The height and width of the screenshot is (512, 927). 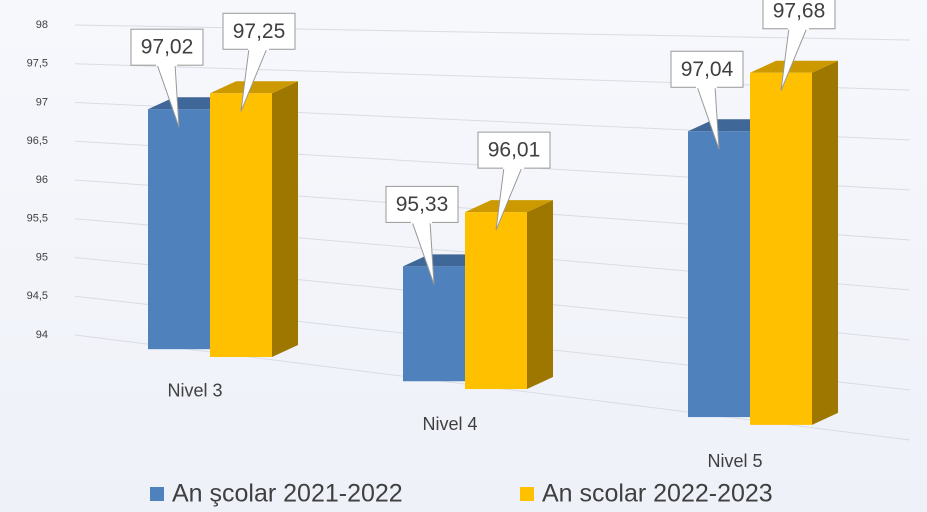 What do you see at coordinates (657, 494) in the screenshot?
I see `legend-label: An scolar 2022-2023` at bounding box center [657, 494].